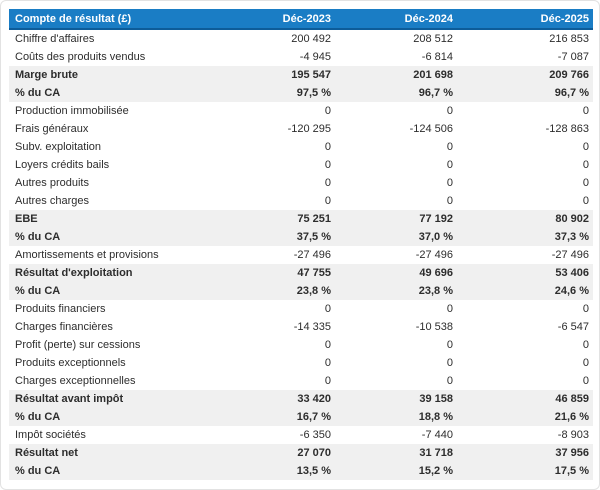 This screenshot has width=600, height=490. I want to click on cell-value: -4 945, so click(315, 57).